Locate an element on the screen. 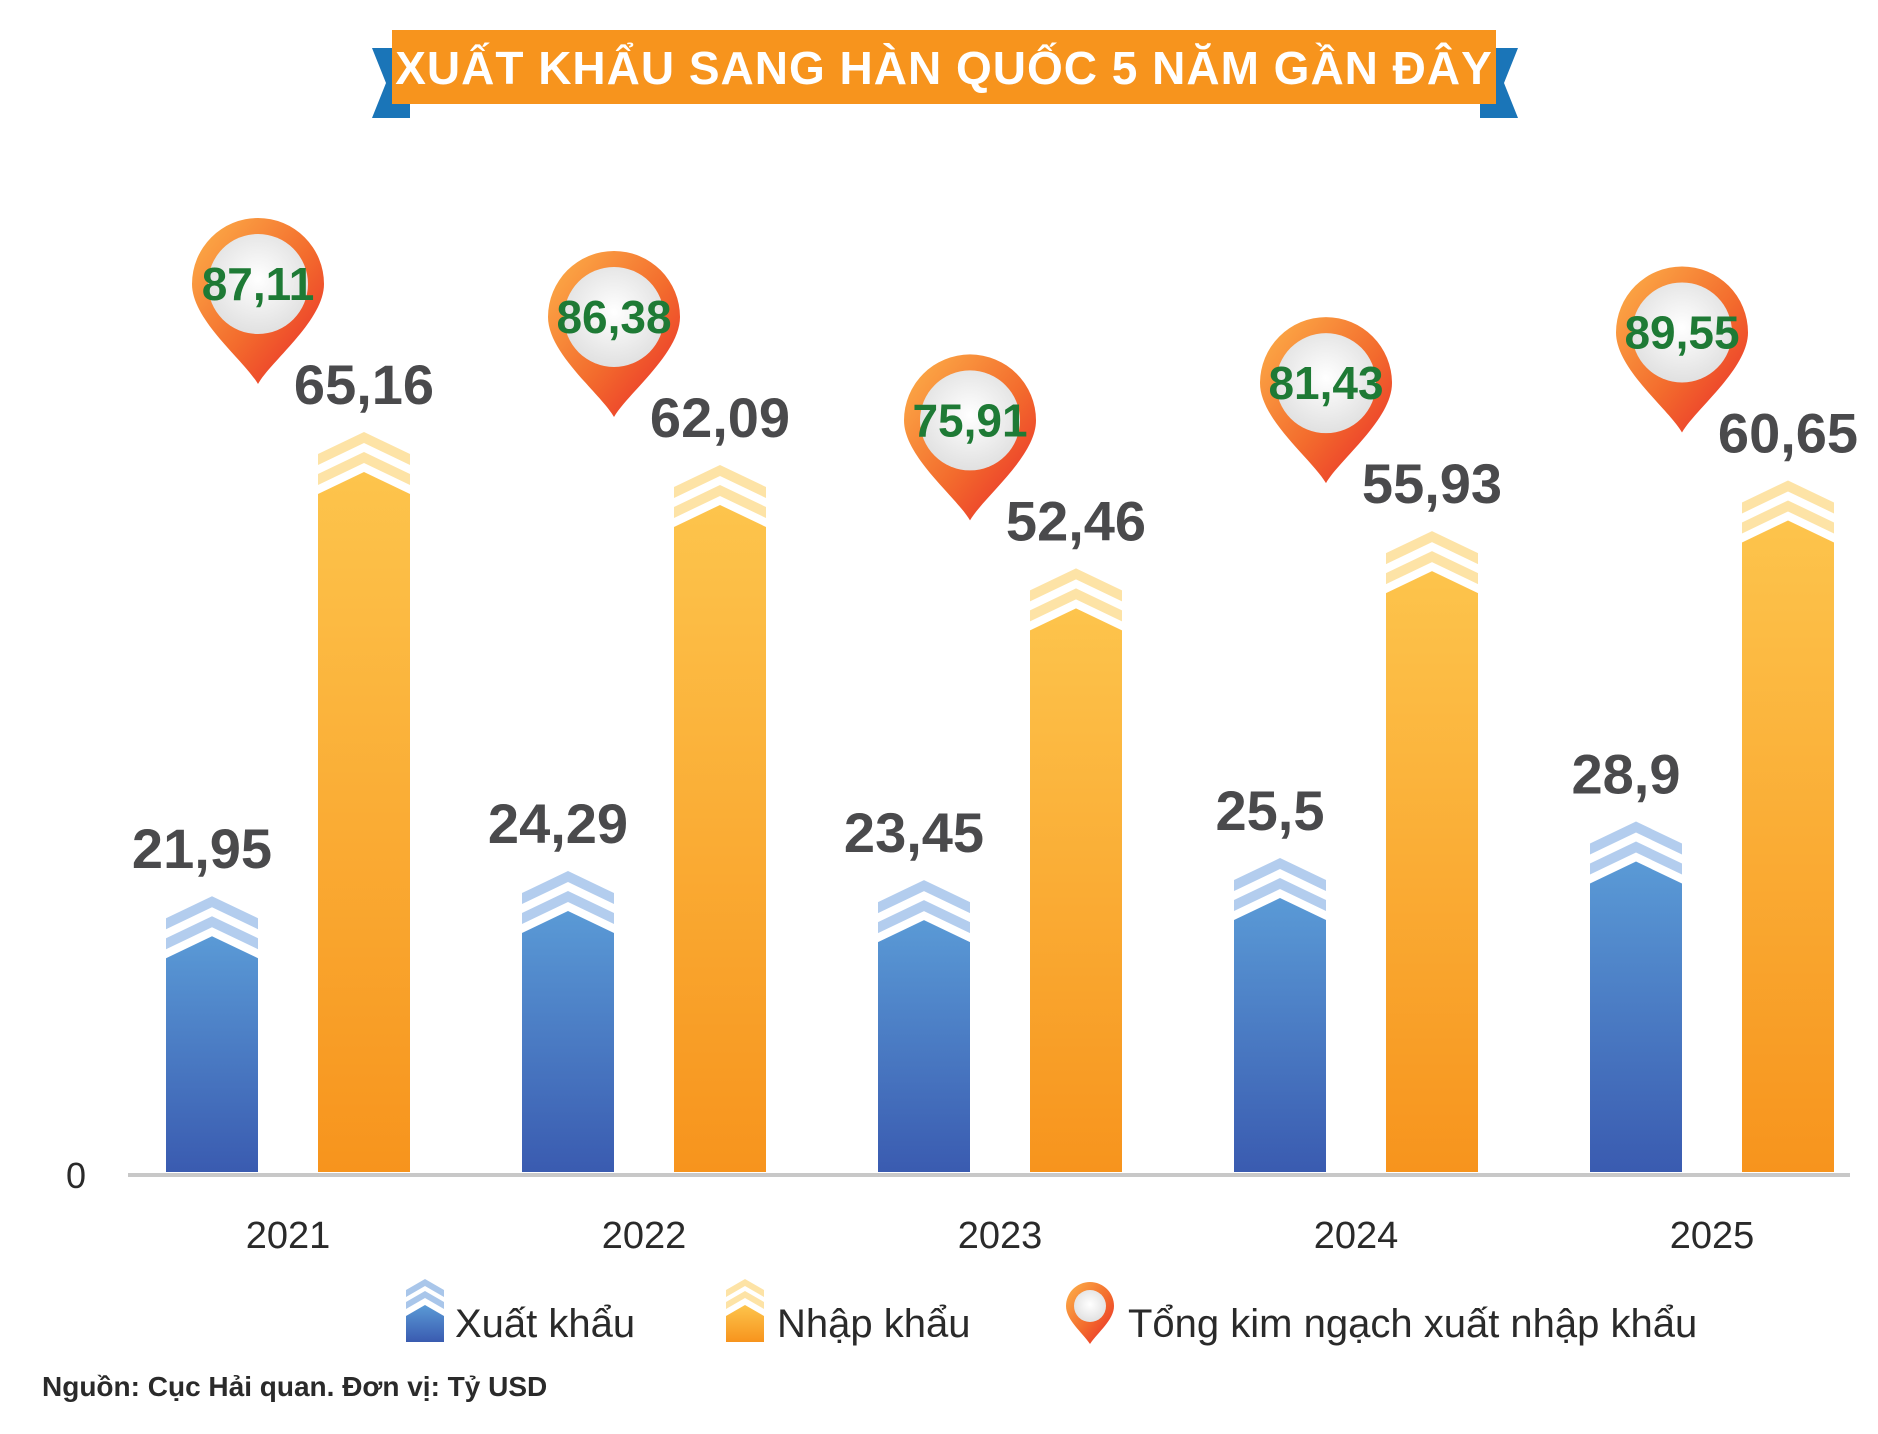 This screenshot has height=1434, width=1878. total-pin-inner-2025 is located at coordinates (1682, 332).